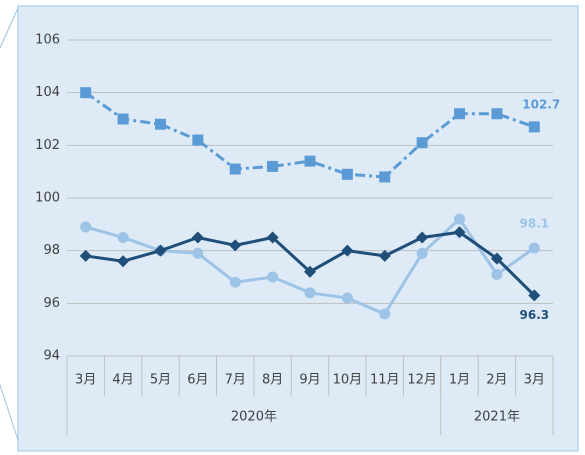 The image size is (585, 455). What do you see at coordinates (47, 145) in the screenshot?
I see `y-tick-label: 102` at bounding box center [47, 145].